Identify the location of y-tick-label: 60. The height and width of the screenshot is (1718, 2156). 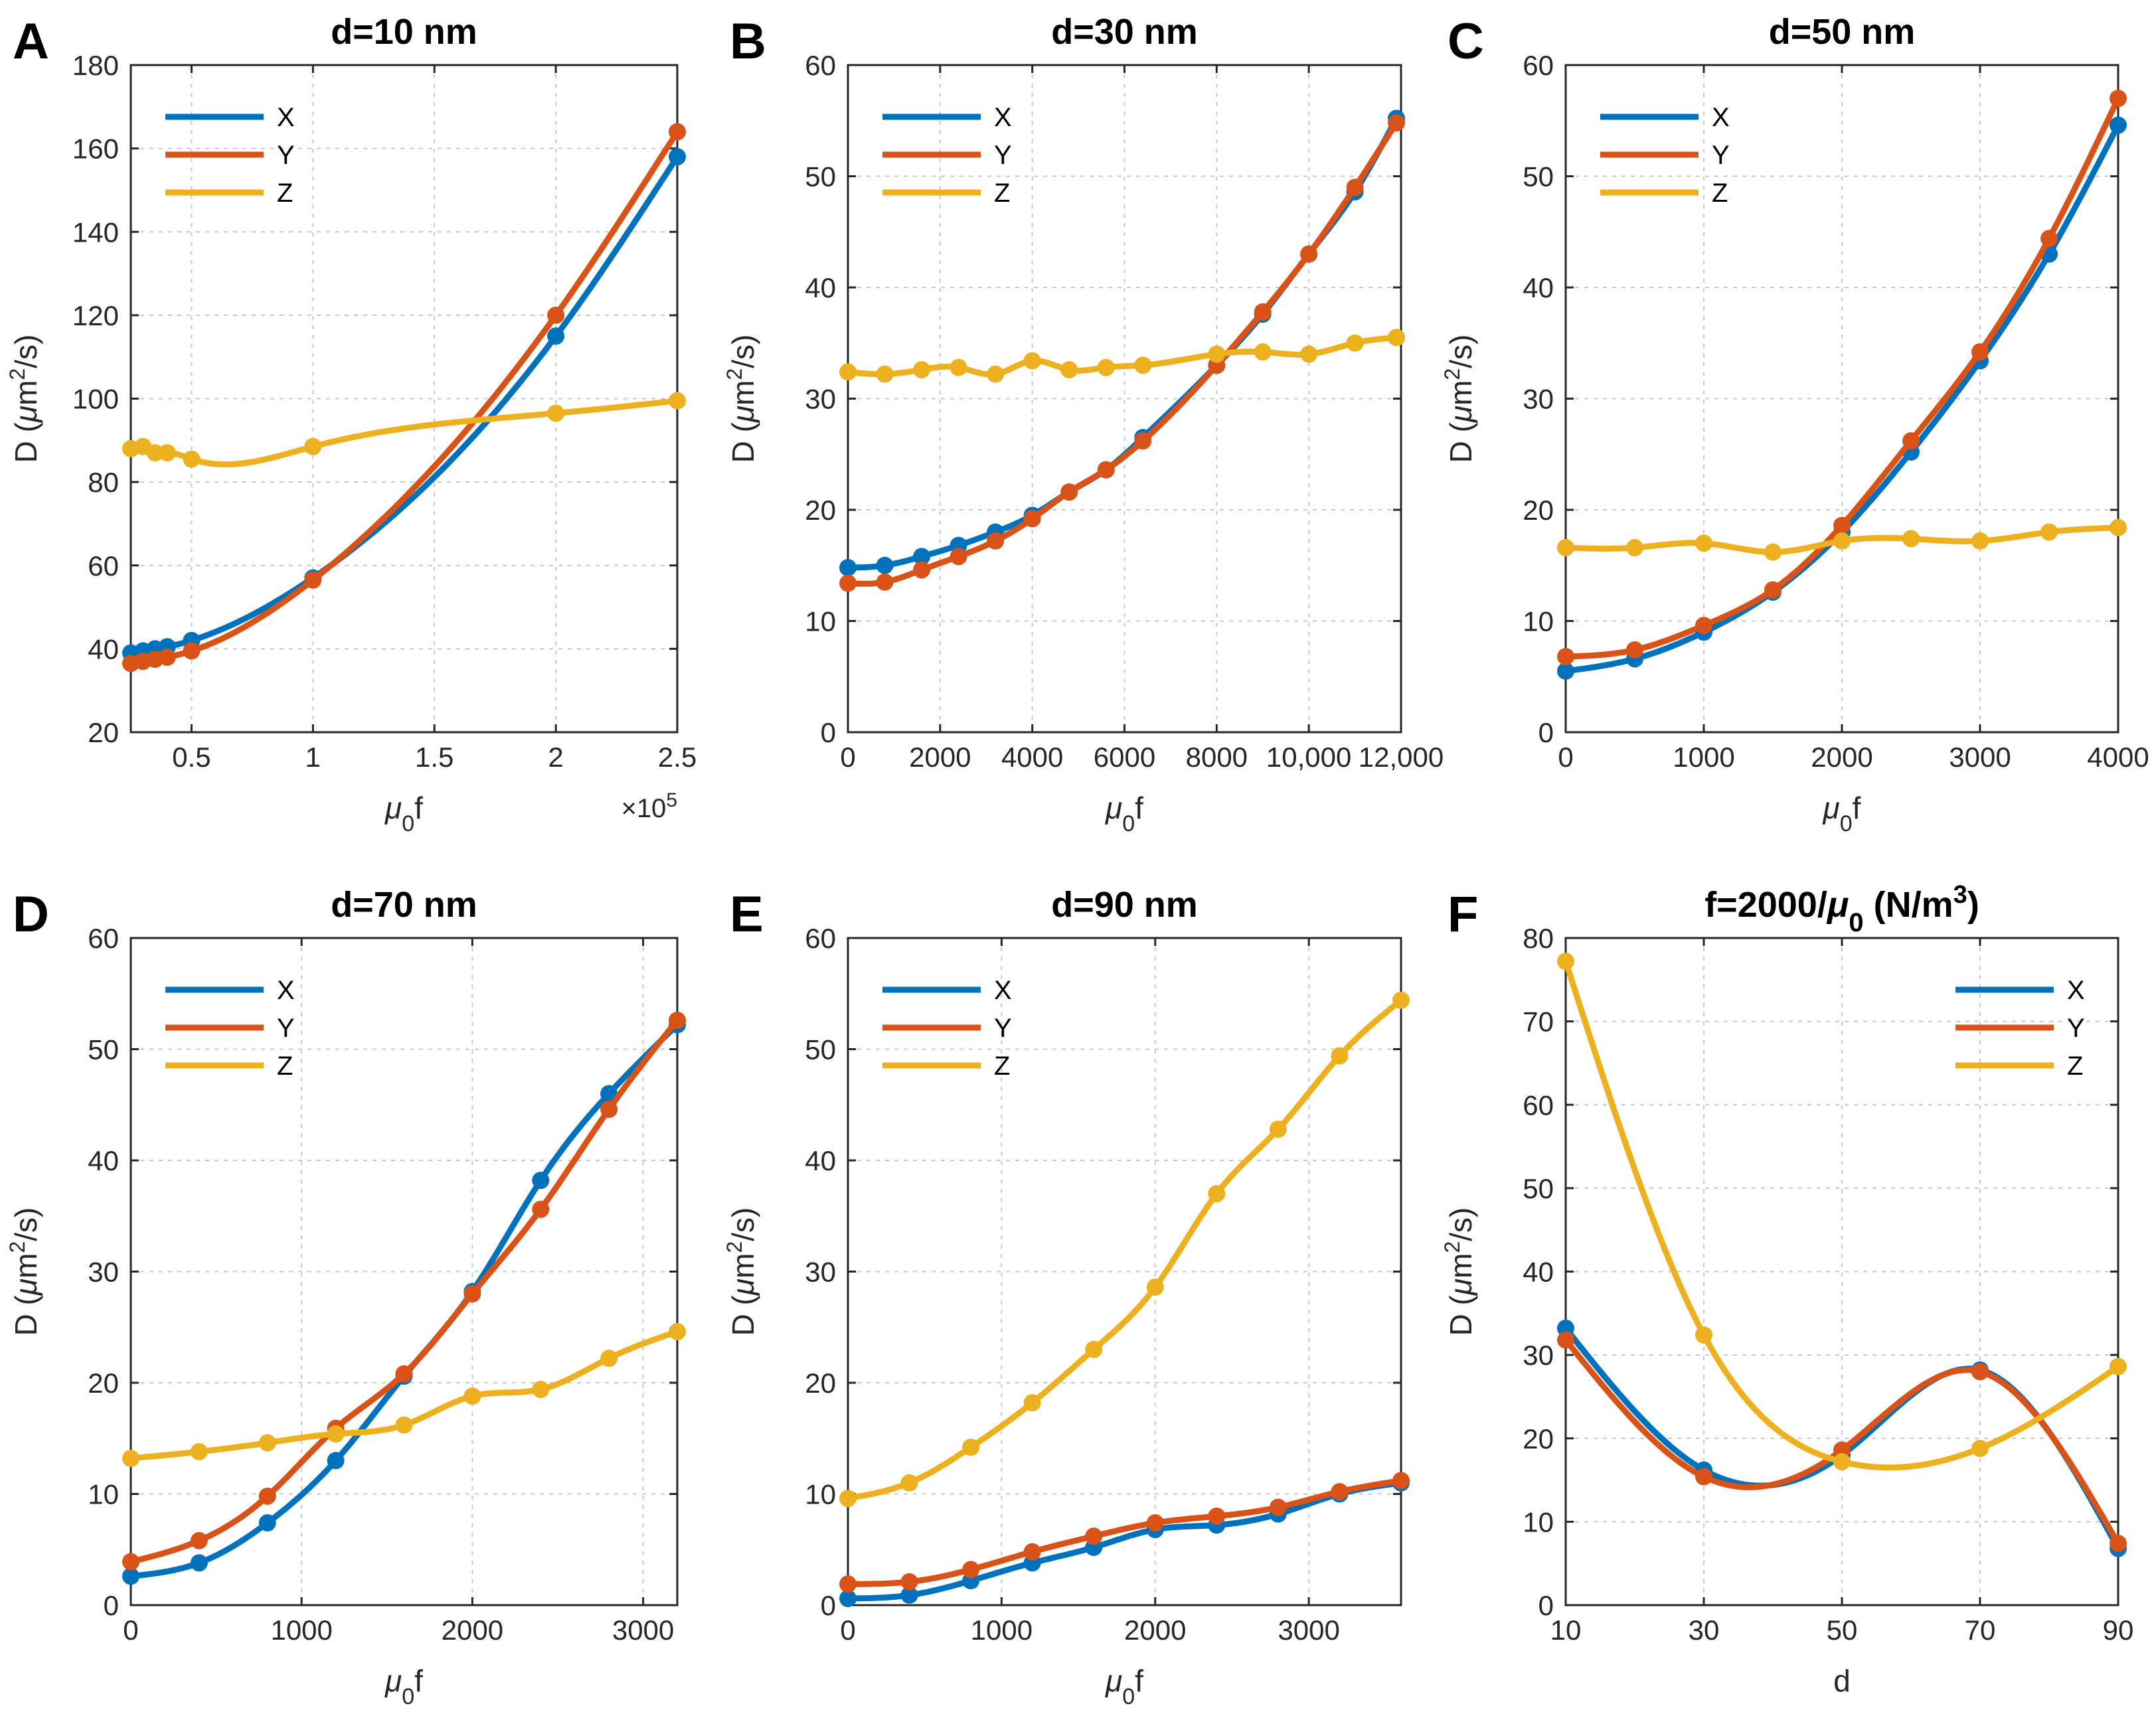
(103, 938).